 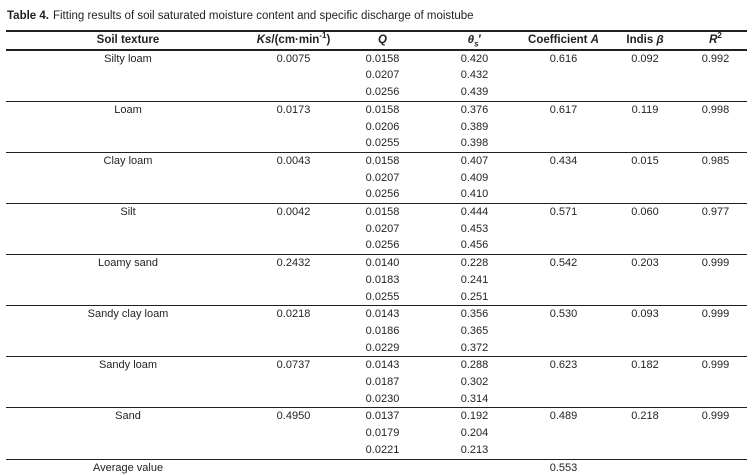 I want to click on coefficient-a-cell: 0.542, so click(x=563, y=263).